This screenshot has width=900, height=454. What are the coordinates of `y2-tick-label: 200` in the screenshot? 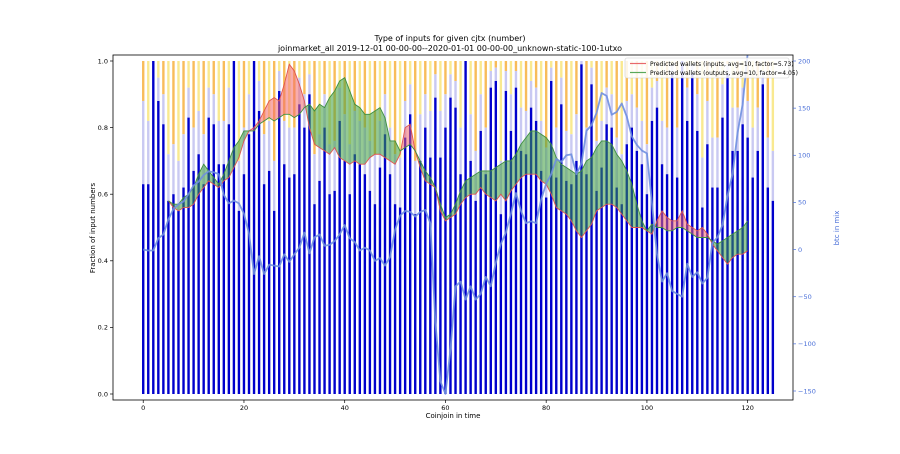 It's located at (804, 61).